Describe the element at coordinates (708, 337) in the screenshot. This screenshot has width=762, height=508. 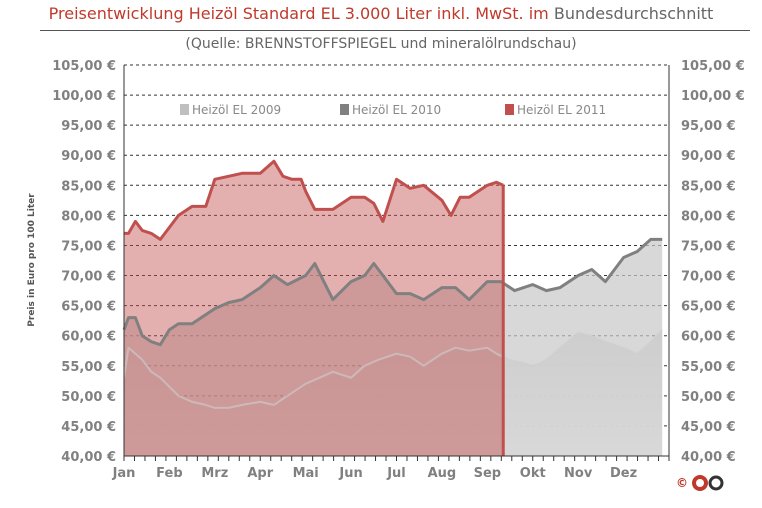
I see `y-tick-label-right: 60,00 €` at that location.